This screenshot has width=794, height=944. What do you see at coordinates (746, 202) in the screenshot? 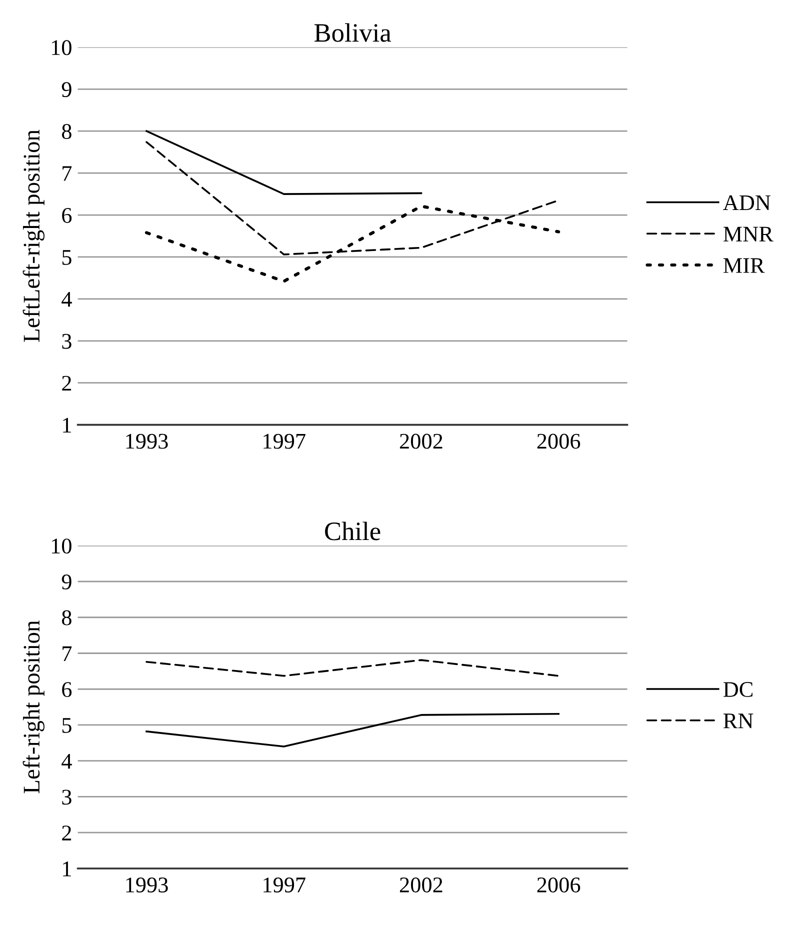
I see `legend-label: ADN` at bounding box center [746, 202].